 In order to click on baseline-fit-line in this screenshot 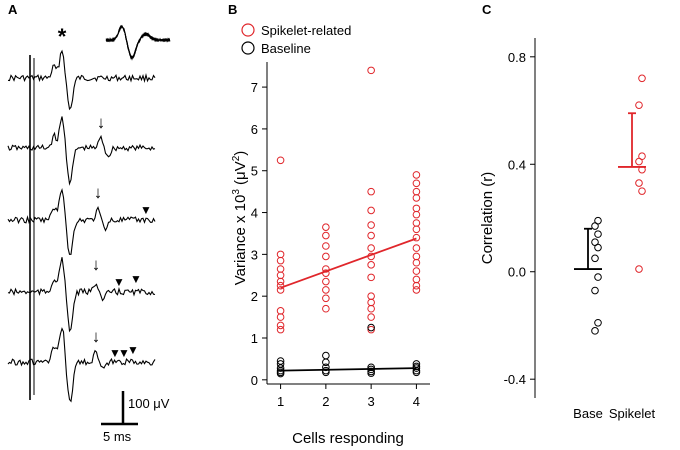, I will do `click(348, 369)`.